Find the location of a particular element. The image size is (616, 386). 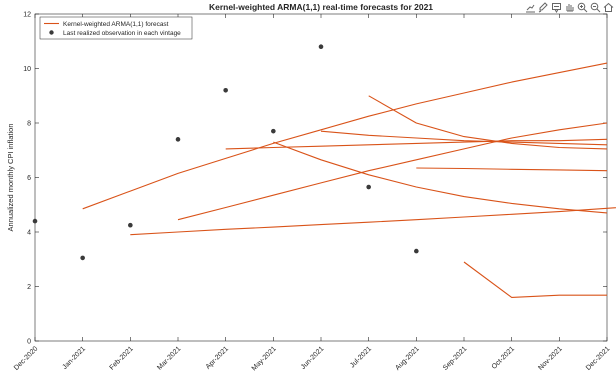

brush-icon is located at coordinates (543, 7).